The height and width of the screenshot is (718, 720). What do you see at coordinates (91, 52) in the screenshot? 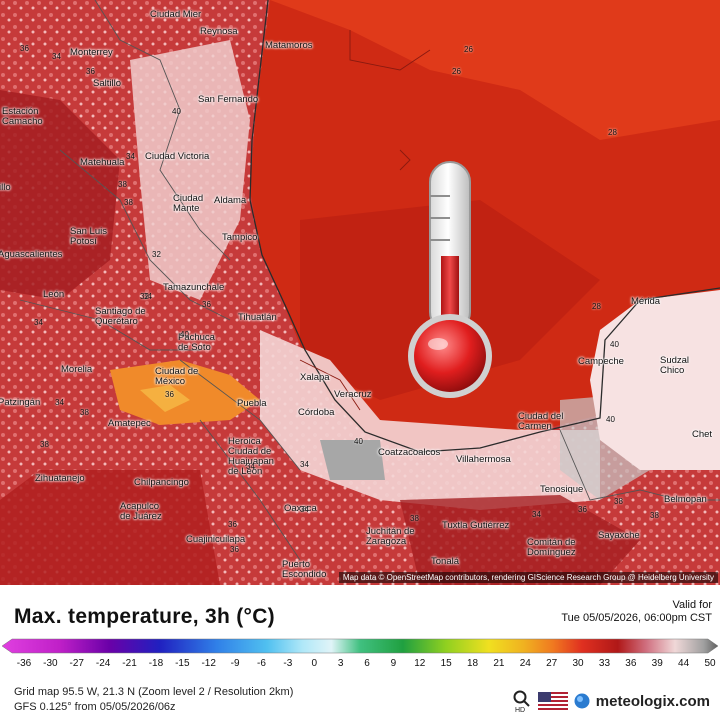
I see `city-label: Monterrey` at bounding box center [91, 52].